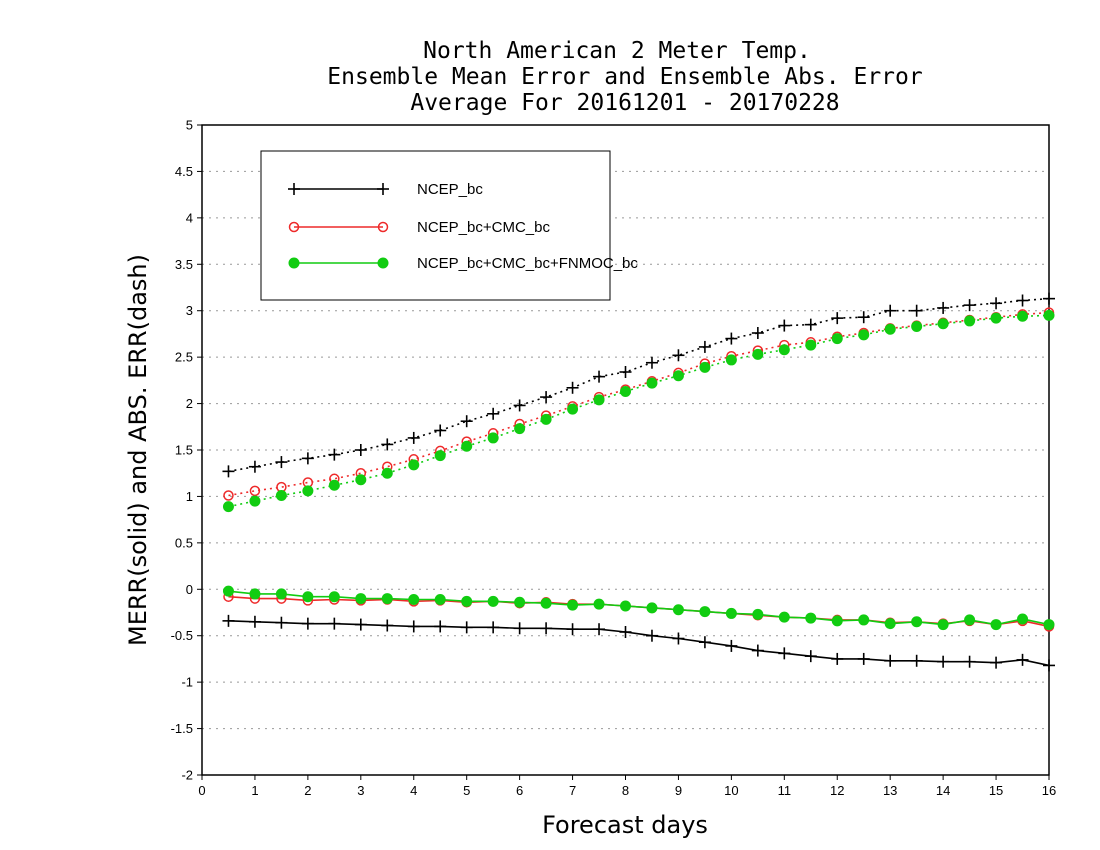 This screenshot has width=1100, height=850. Describe the element at coordinates (182, 635) in the screenshot. I see `y-tick-label: -0.5` at that location.